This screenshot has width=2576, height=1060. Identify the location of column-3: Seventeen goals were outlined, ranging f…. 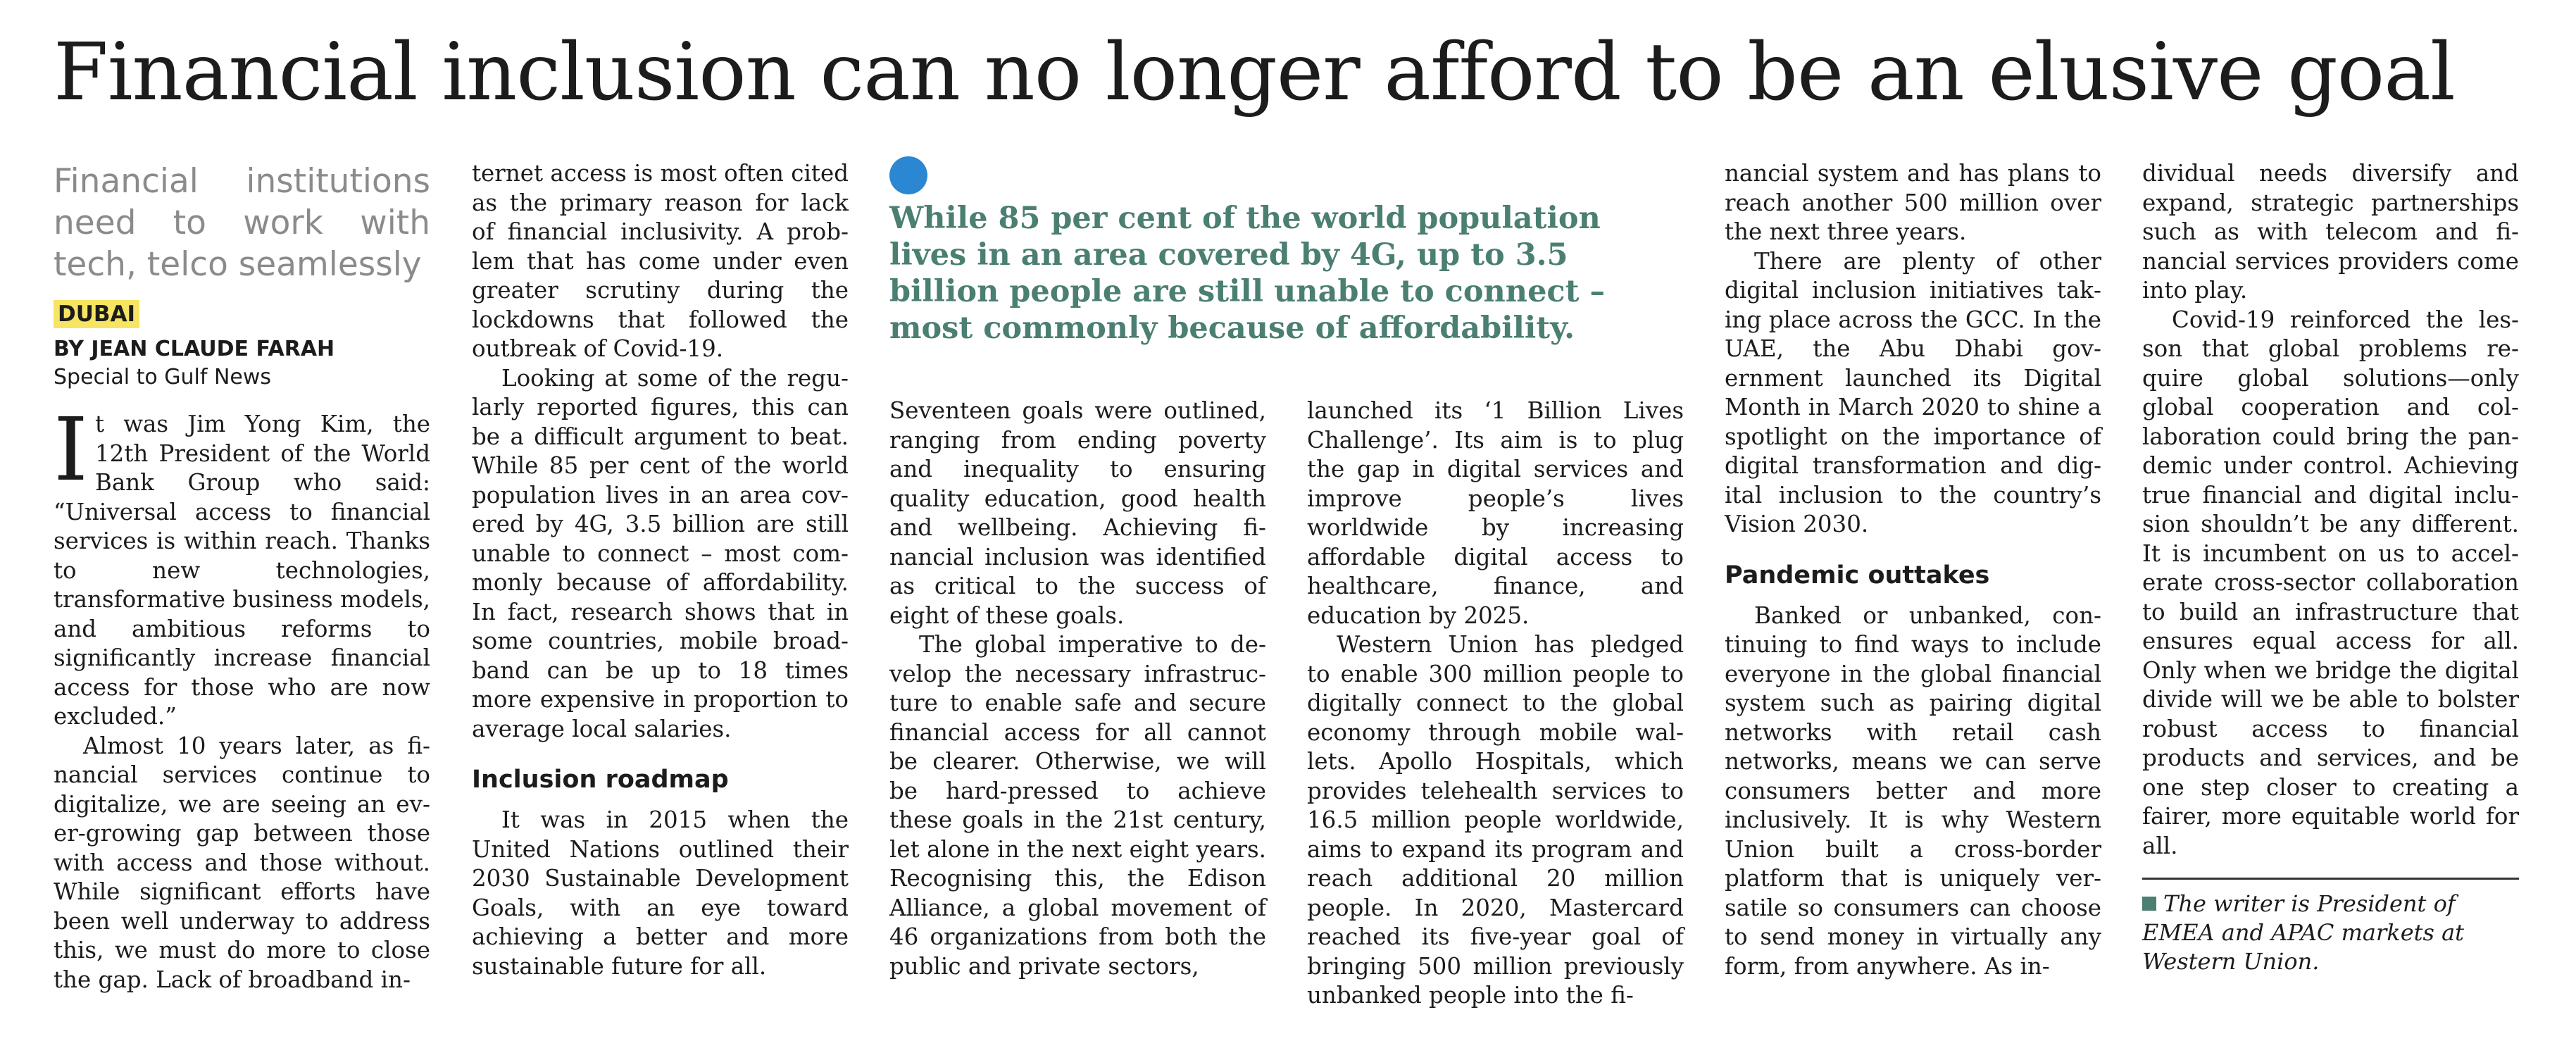
(1077, 689).